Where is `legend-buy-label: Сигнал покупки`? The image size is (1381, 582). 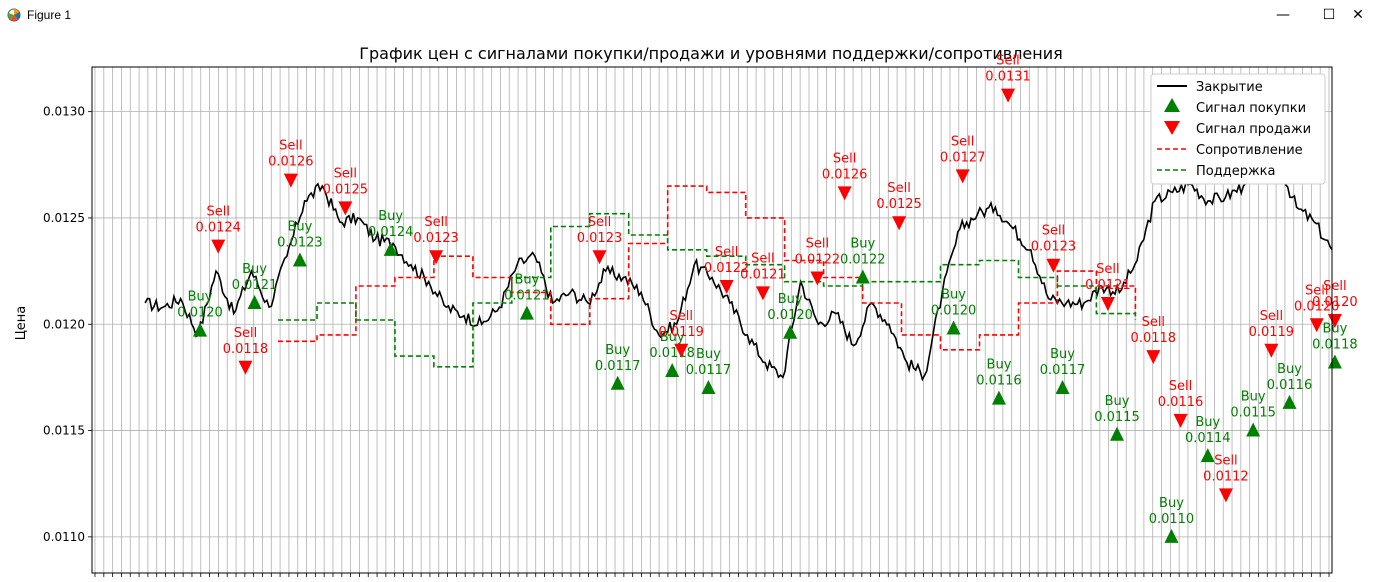 legend-buy-label: Сигнал покупки is located at coordinates (1251, 108).